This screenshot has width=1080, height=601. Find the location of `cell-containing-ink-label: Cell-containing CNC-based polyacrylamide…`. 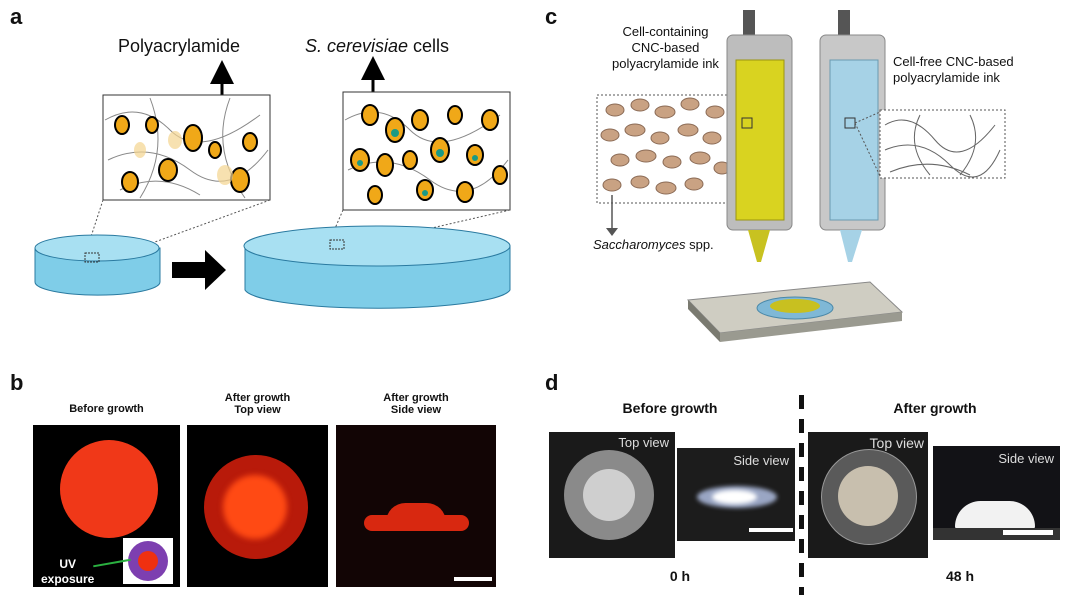

cell-containing-ink-label: Cell-containing CNC-based polyacrylamide… is located at coordinates (665, 47).